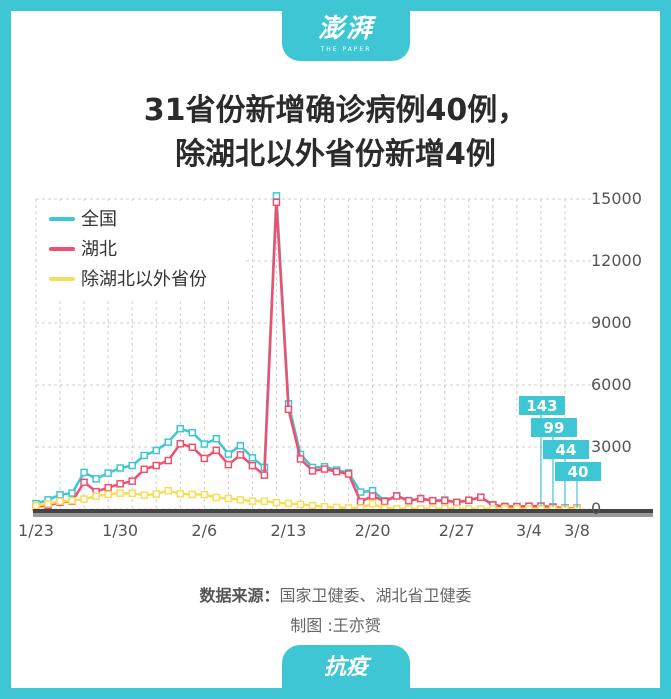 Image resolution: width=671 pixels, height=699 pixels. I want to click on x-tick-label: 1/23, so click(36, 530).